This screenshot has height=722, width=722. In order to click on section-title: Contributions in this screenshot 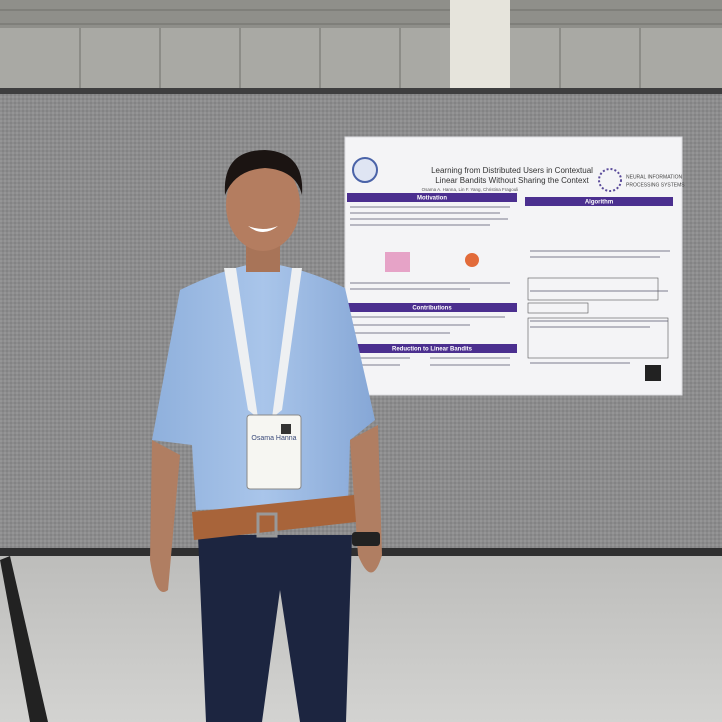, I will do `click(432, 309)`.